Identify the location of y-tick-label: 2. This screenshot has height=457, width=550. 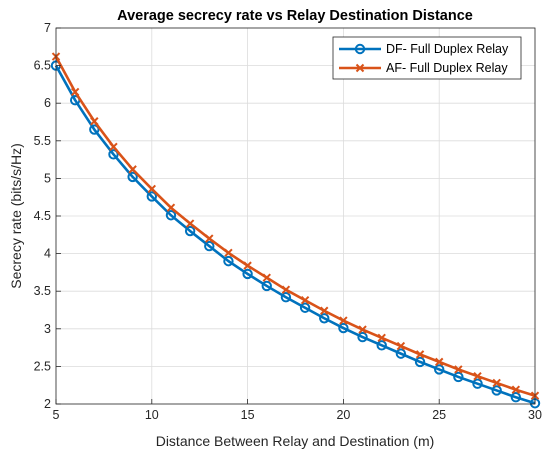
(47, 404).